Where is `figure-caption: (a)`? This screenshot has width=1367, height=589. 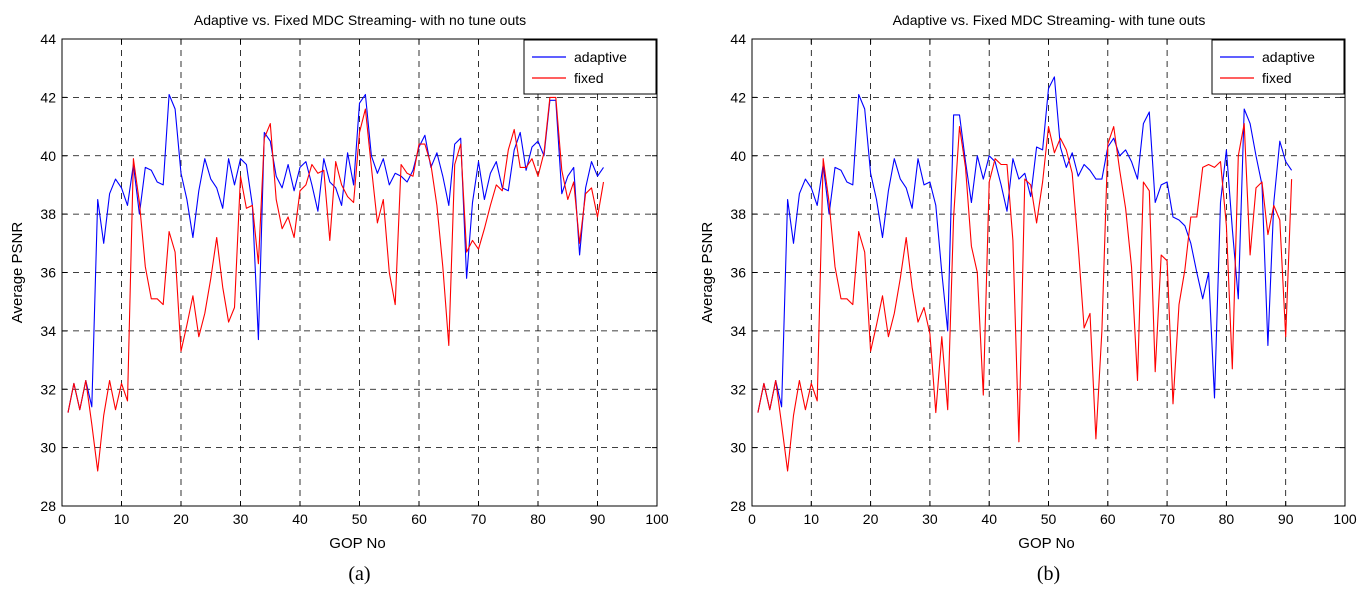 figure-caption: (a) is located at coordinates (359, 574).